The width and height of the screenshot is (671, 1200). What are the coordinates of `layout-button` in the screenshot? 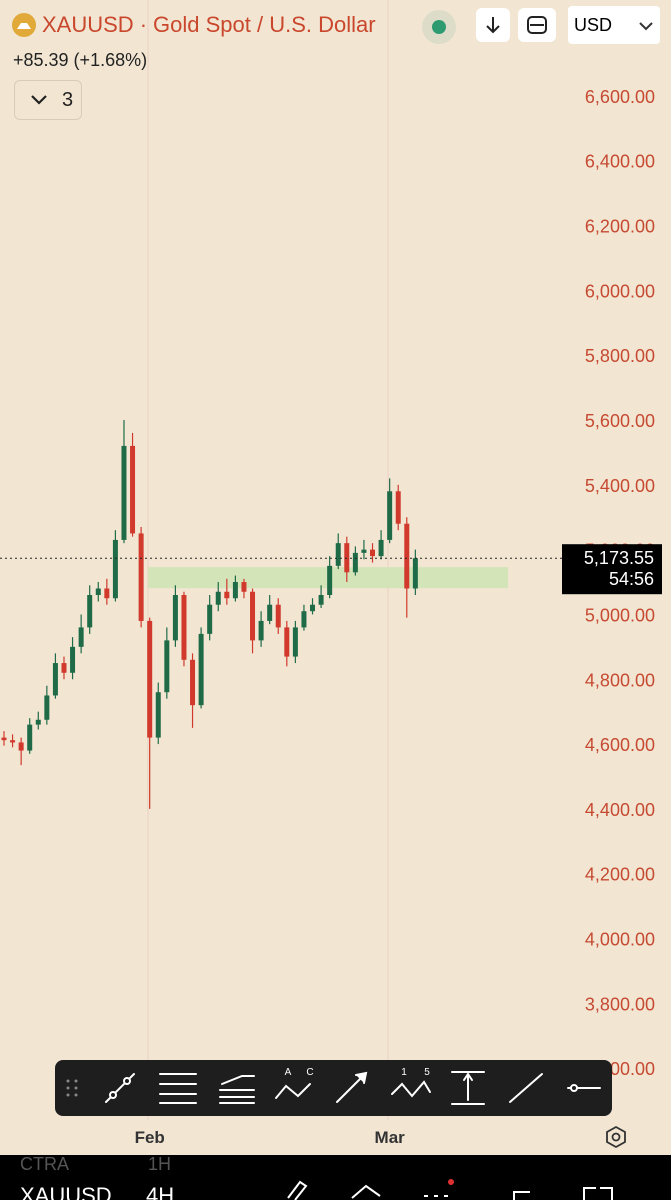 It's located at (537, 25).